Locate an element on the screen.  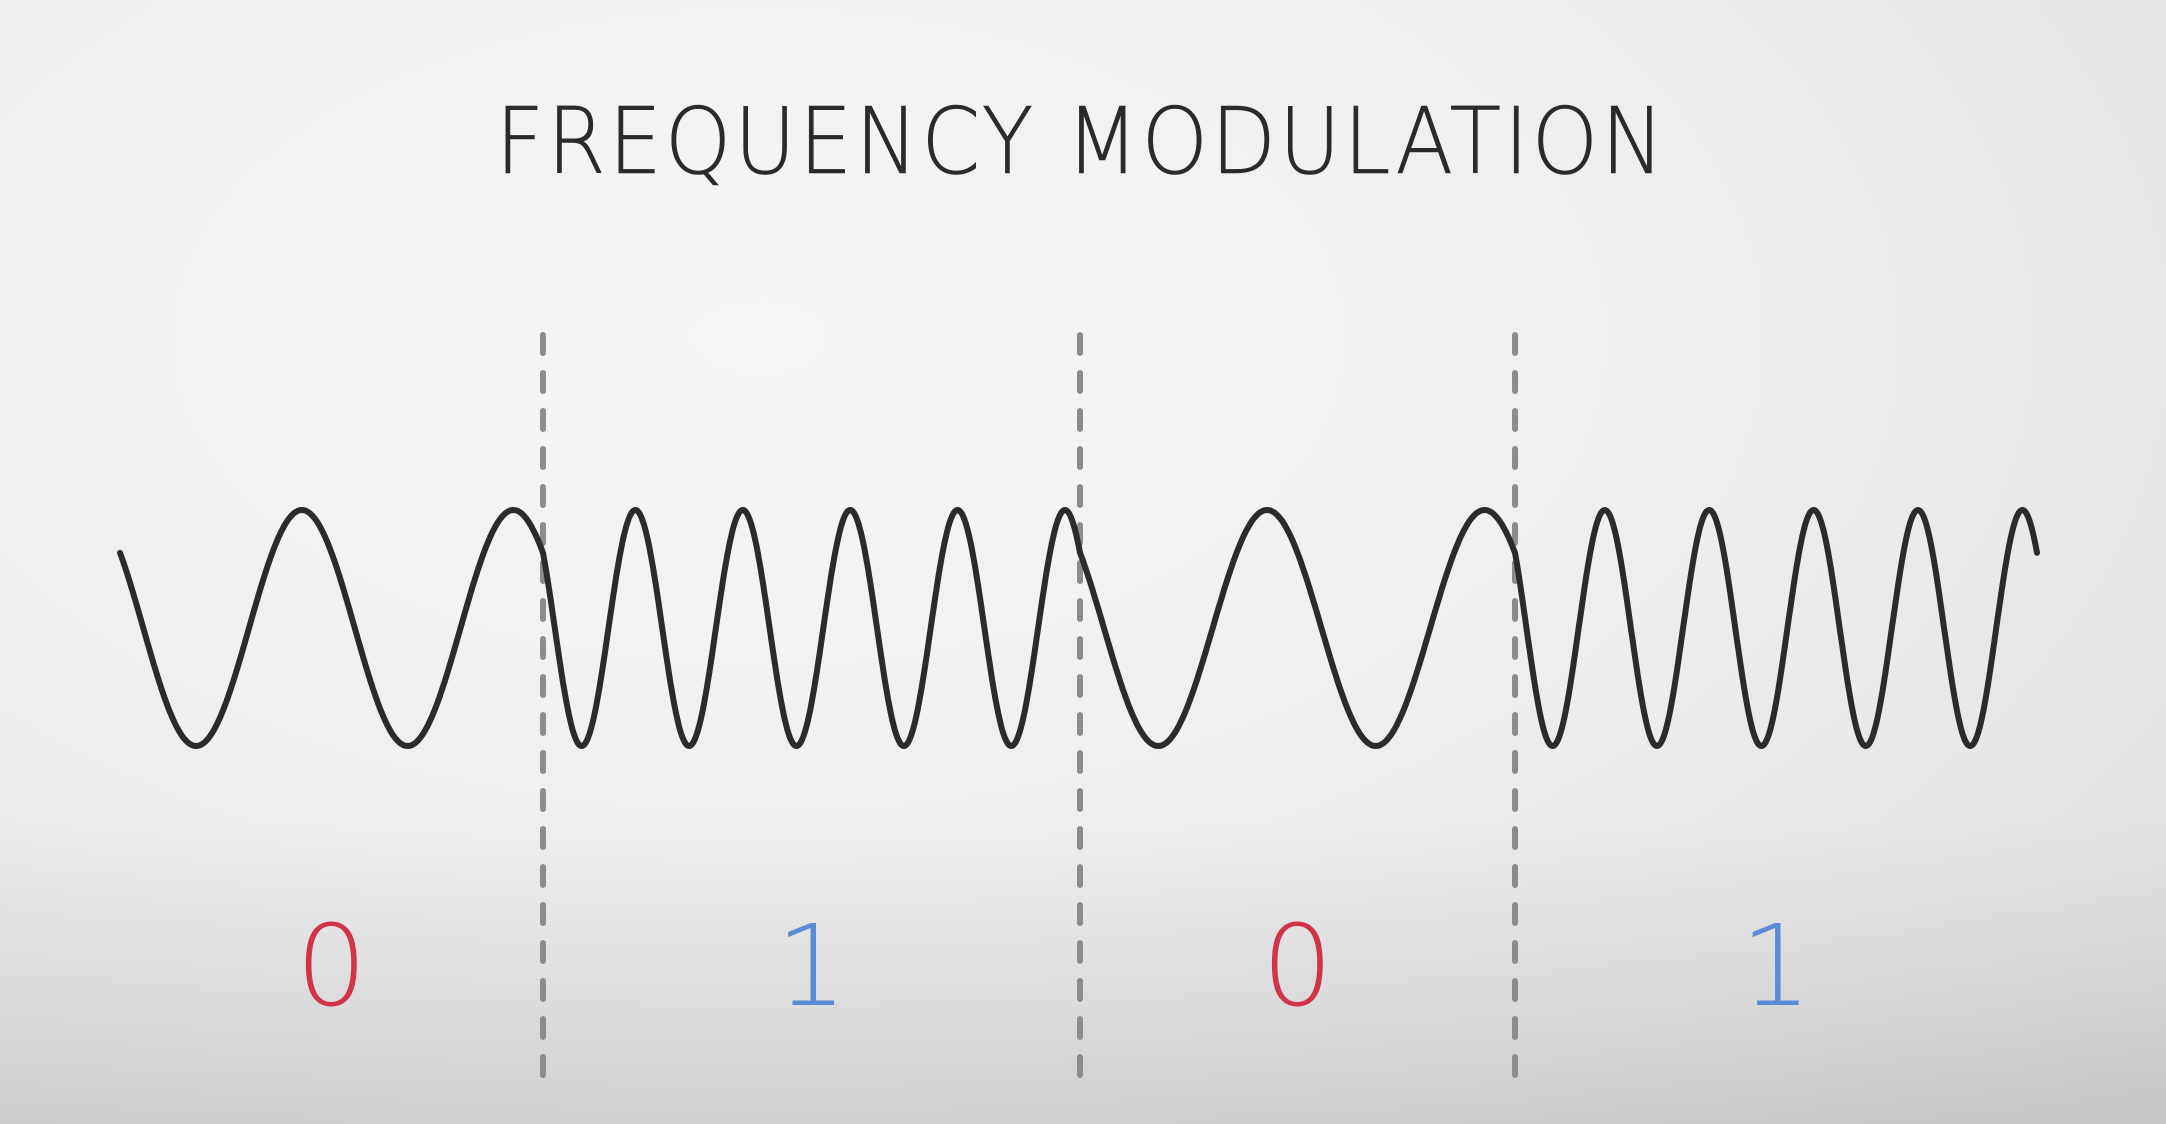
diagram-title: FREQUENCY MODULATION is located at coordinates (1081, 142).